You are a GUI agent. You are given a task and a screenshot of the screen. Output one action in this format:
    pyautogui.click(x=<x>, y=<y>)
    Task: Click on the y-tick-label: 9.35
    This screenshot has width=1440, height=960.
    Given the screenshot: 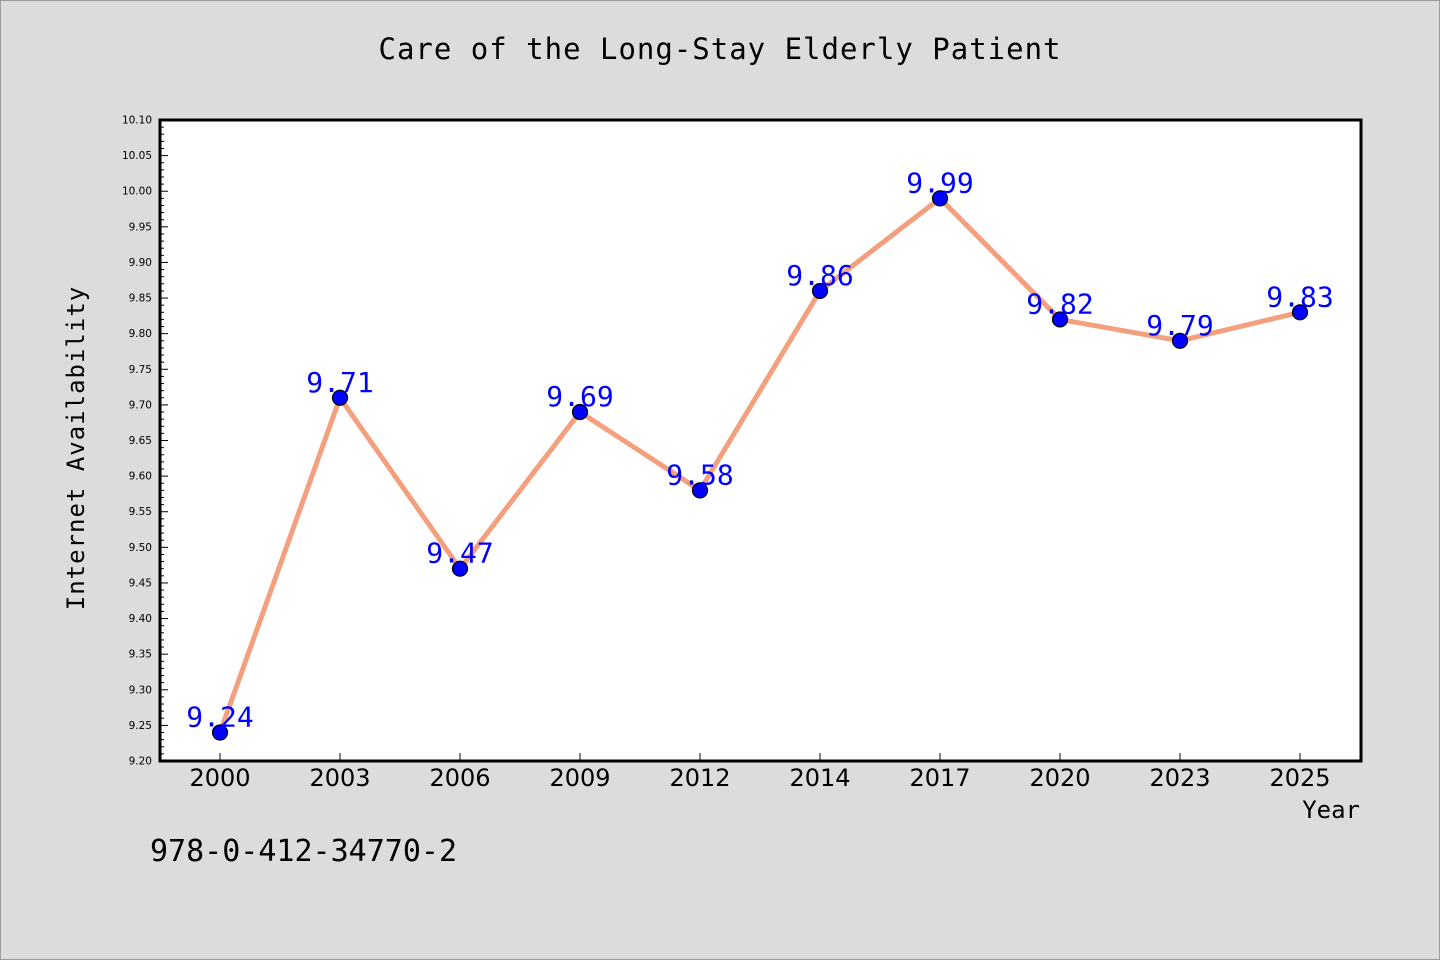 What is the action you would take?
    pyautogui.click(x=140, y=655)
    